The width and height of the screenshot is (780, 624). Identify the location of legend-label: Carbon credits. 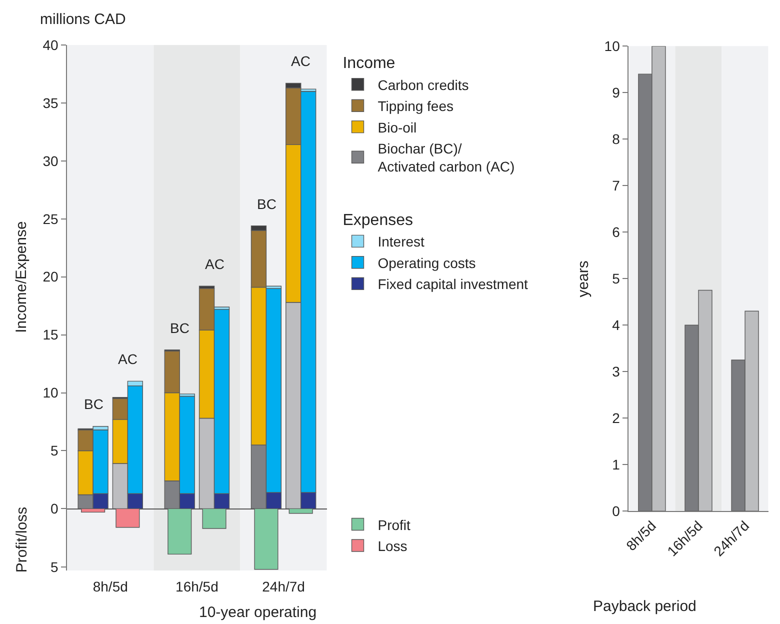
(423, 84).